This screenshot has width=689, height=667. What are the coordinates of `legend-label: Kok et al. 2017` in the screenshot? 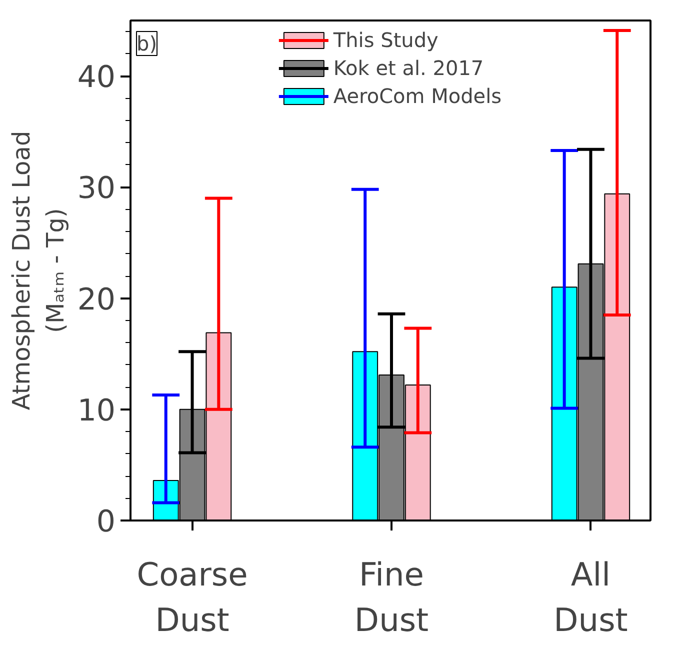 It's located at (408, 68).